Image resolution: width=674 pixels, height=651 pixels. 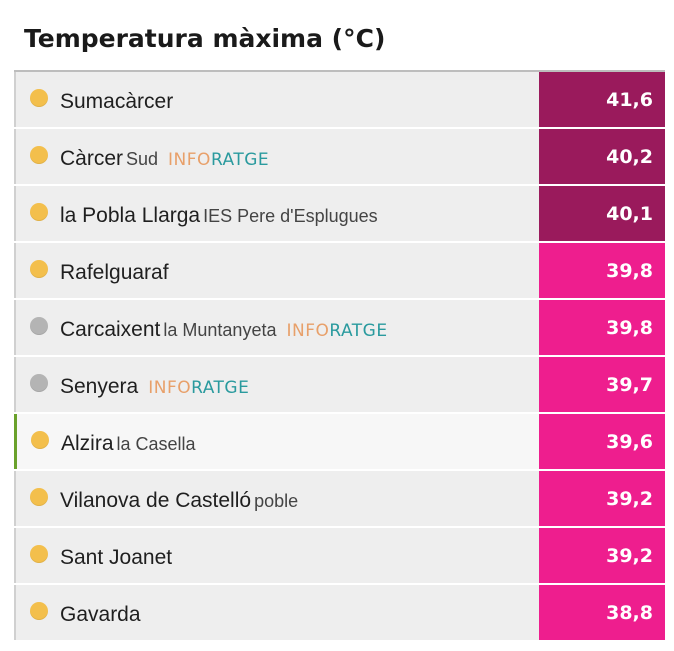 What do you see at coordinates (164, 156) in the screenshot?
I see `station-name-cell: Càrcer Sud INFORATGE` at bounding box center [164, 156].